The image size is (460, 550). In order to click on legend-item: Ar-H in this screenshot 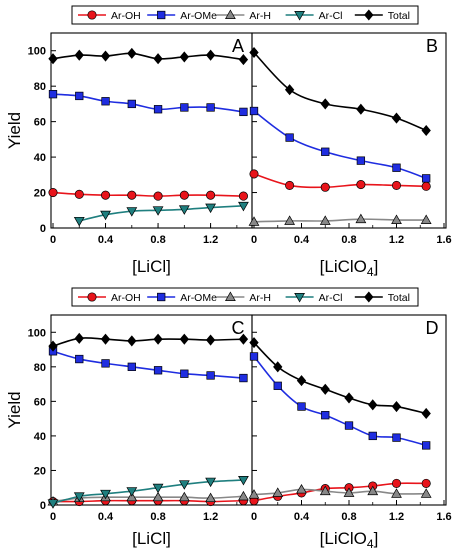, I will do `click(243, 15)`.